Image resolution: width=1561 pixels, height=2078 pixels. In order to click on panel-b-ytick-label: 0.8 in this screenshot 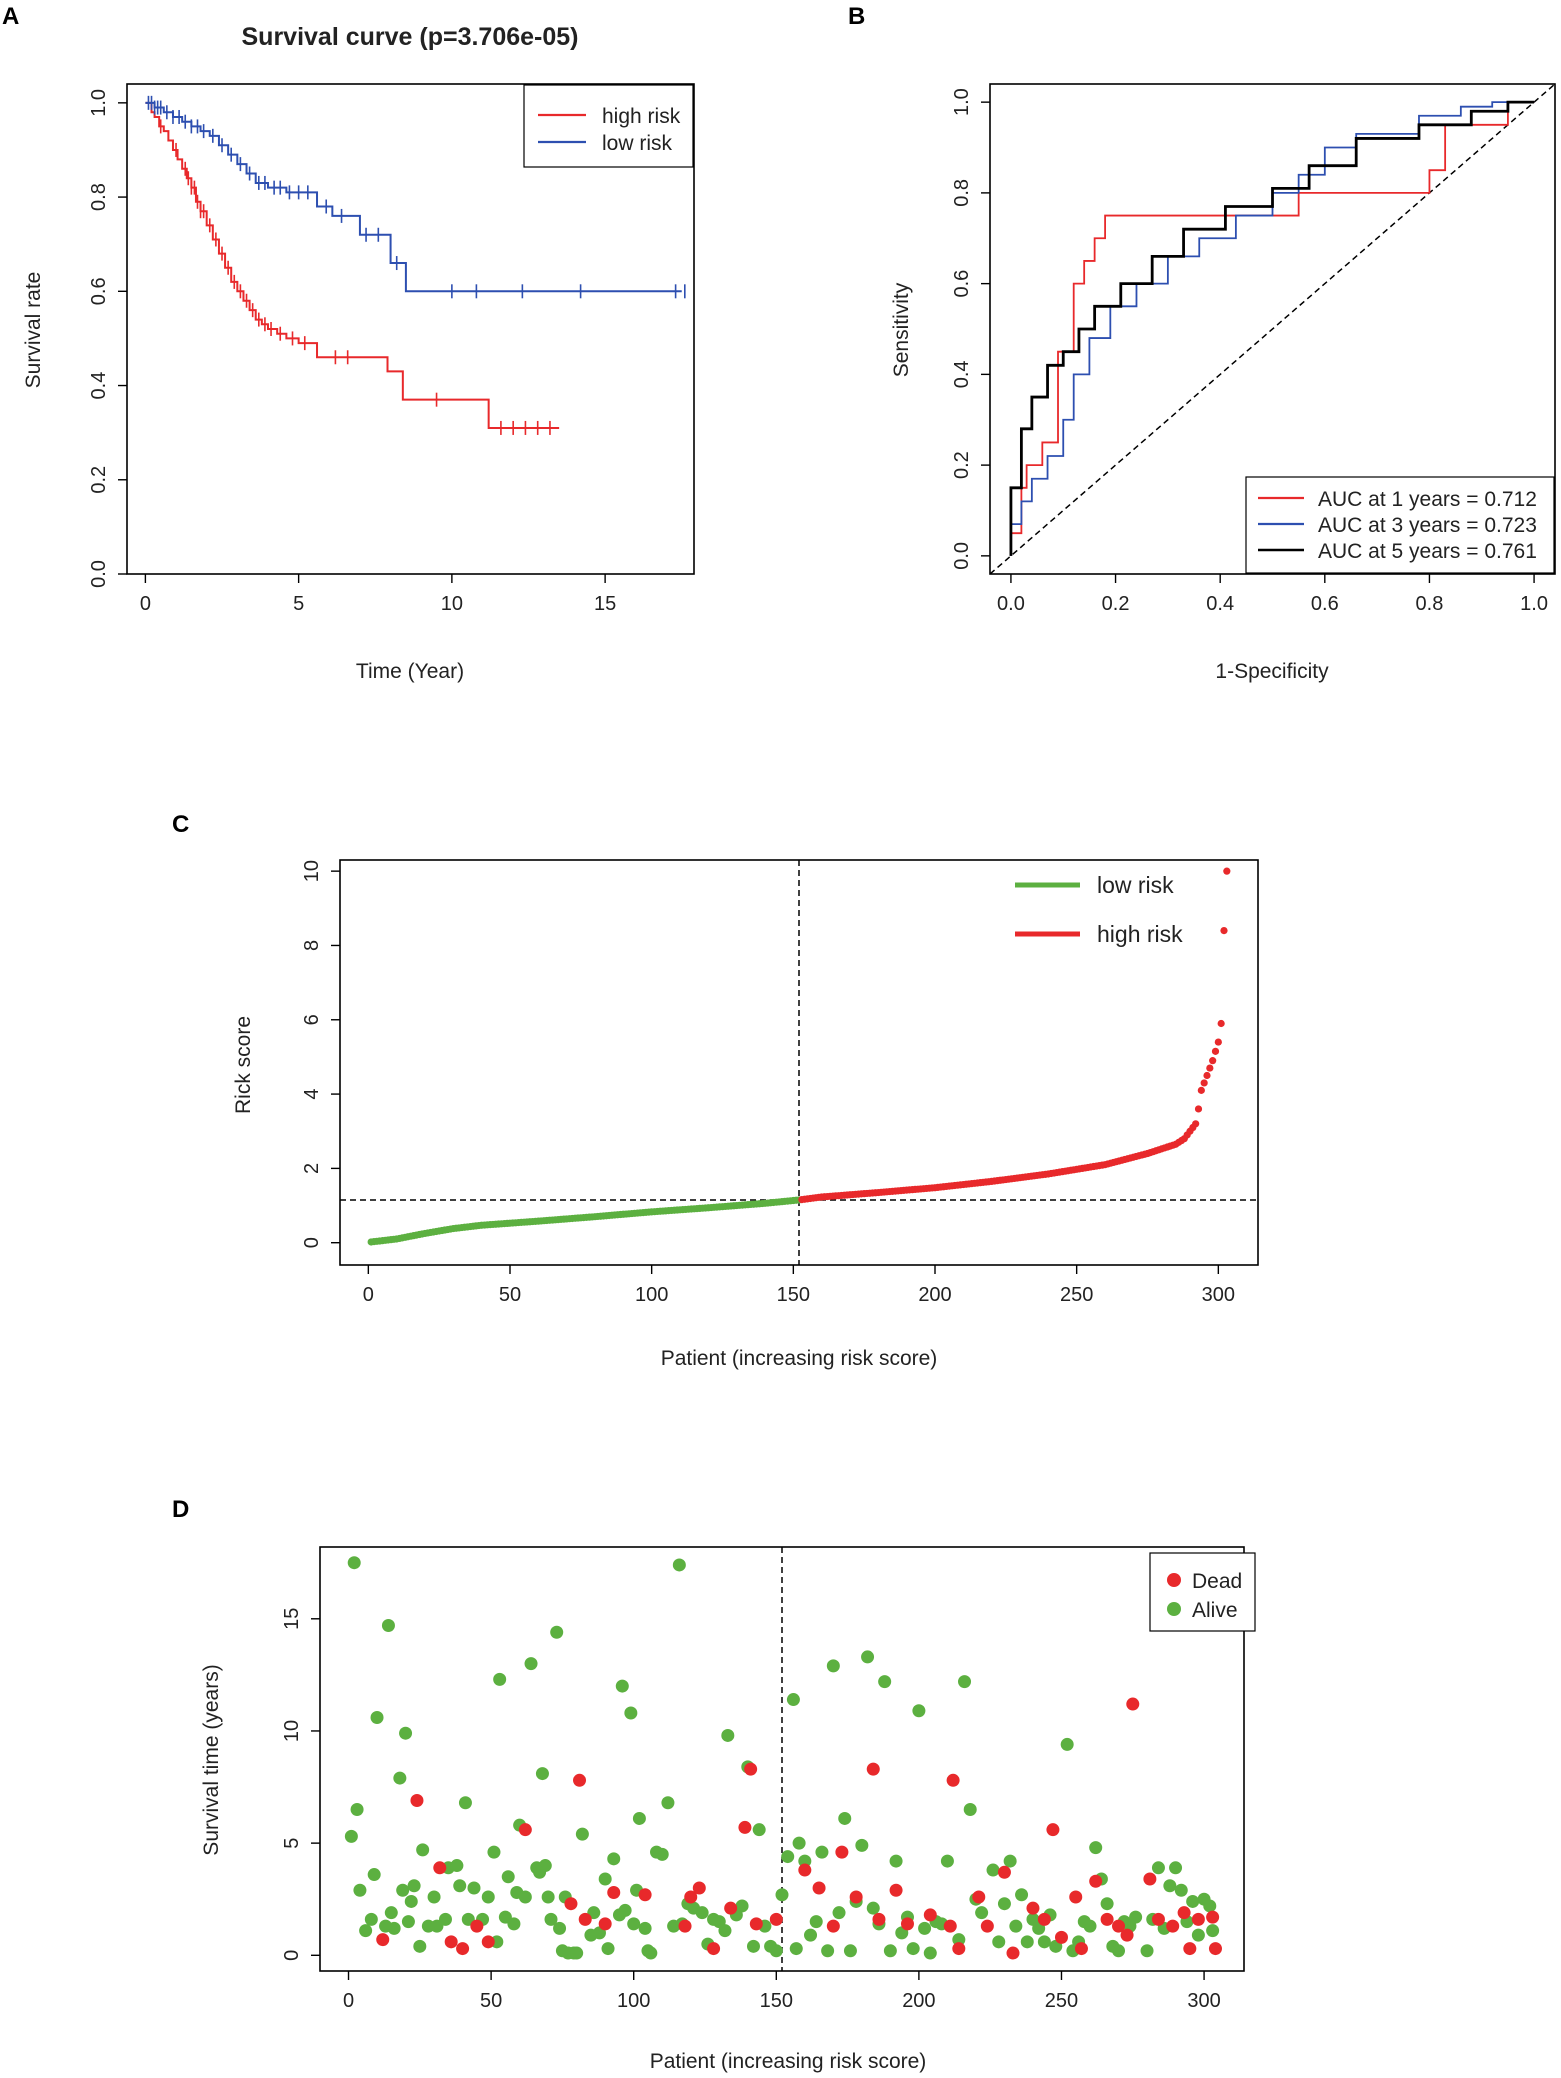, I will do `click(962, 193)`.